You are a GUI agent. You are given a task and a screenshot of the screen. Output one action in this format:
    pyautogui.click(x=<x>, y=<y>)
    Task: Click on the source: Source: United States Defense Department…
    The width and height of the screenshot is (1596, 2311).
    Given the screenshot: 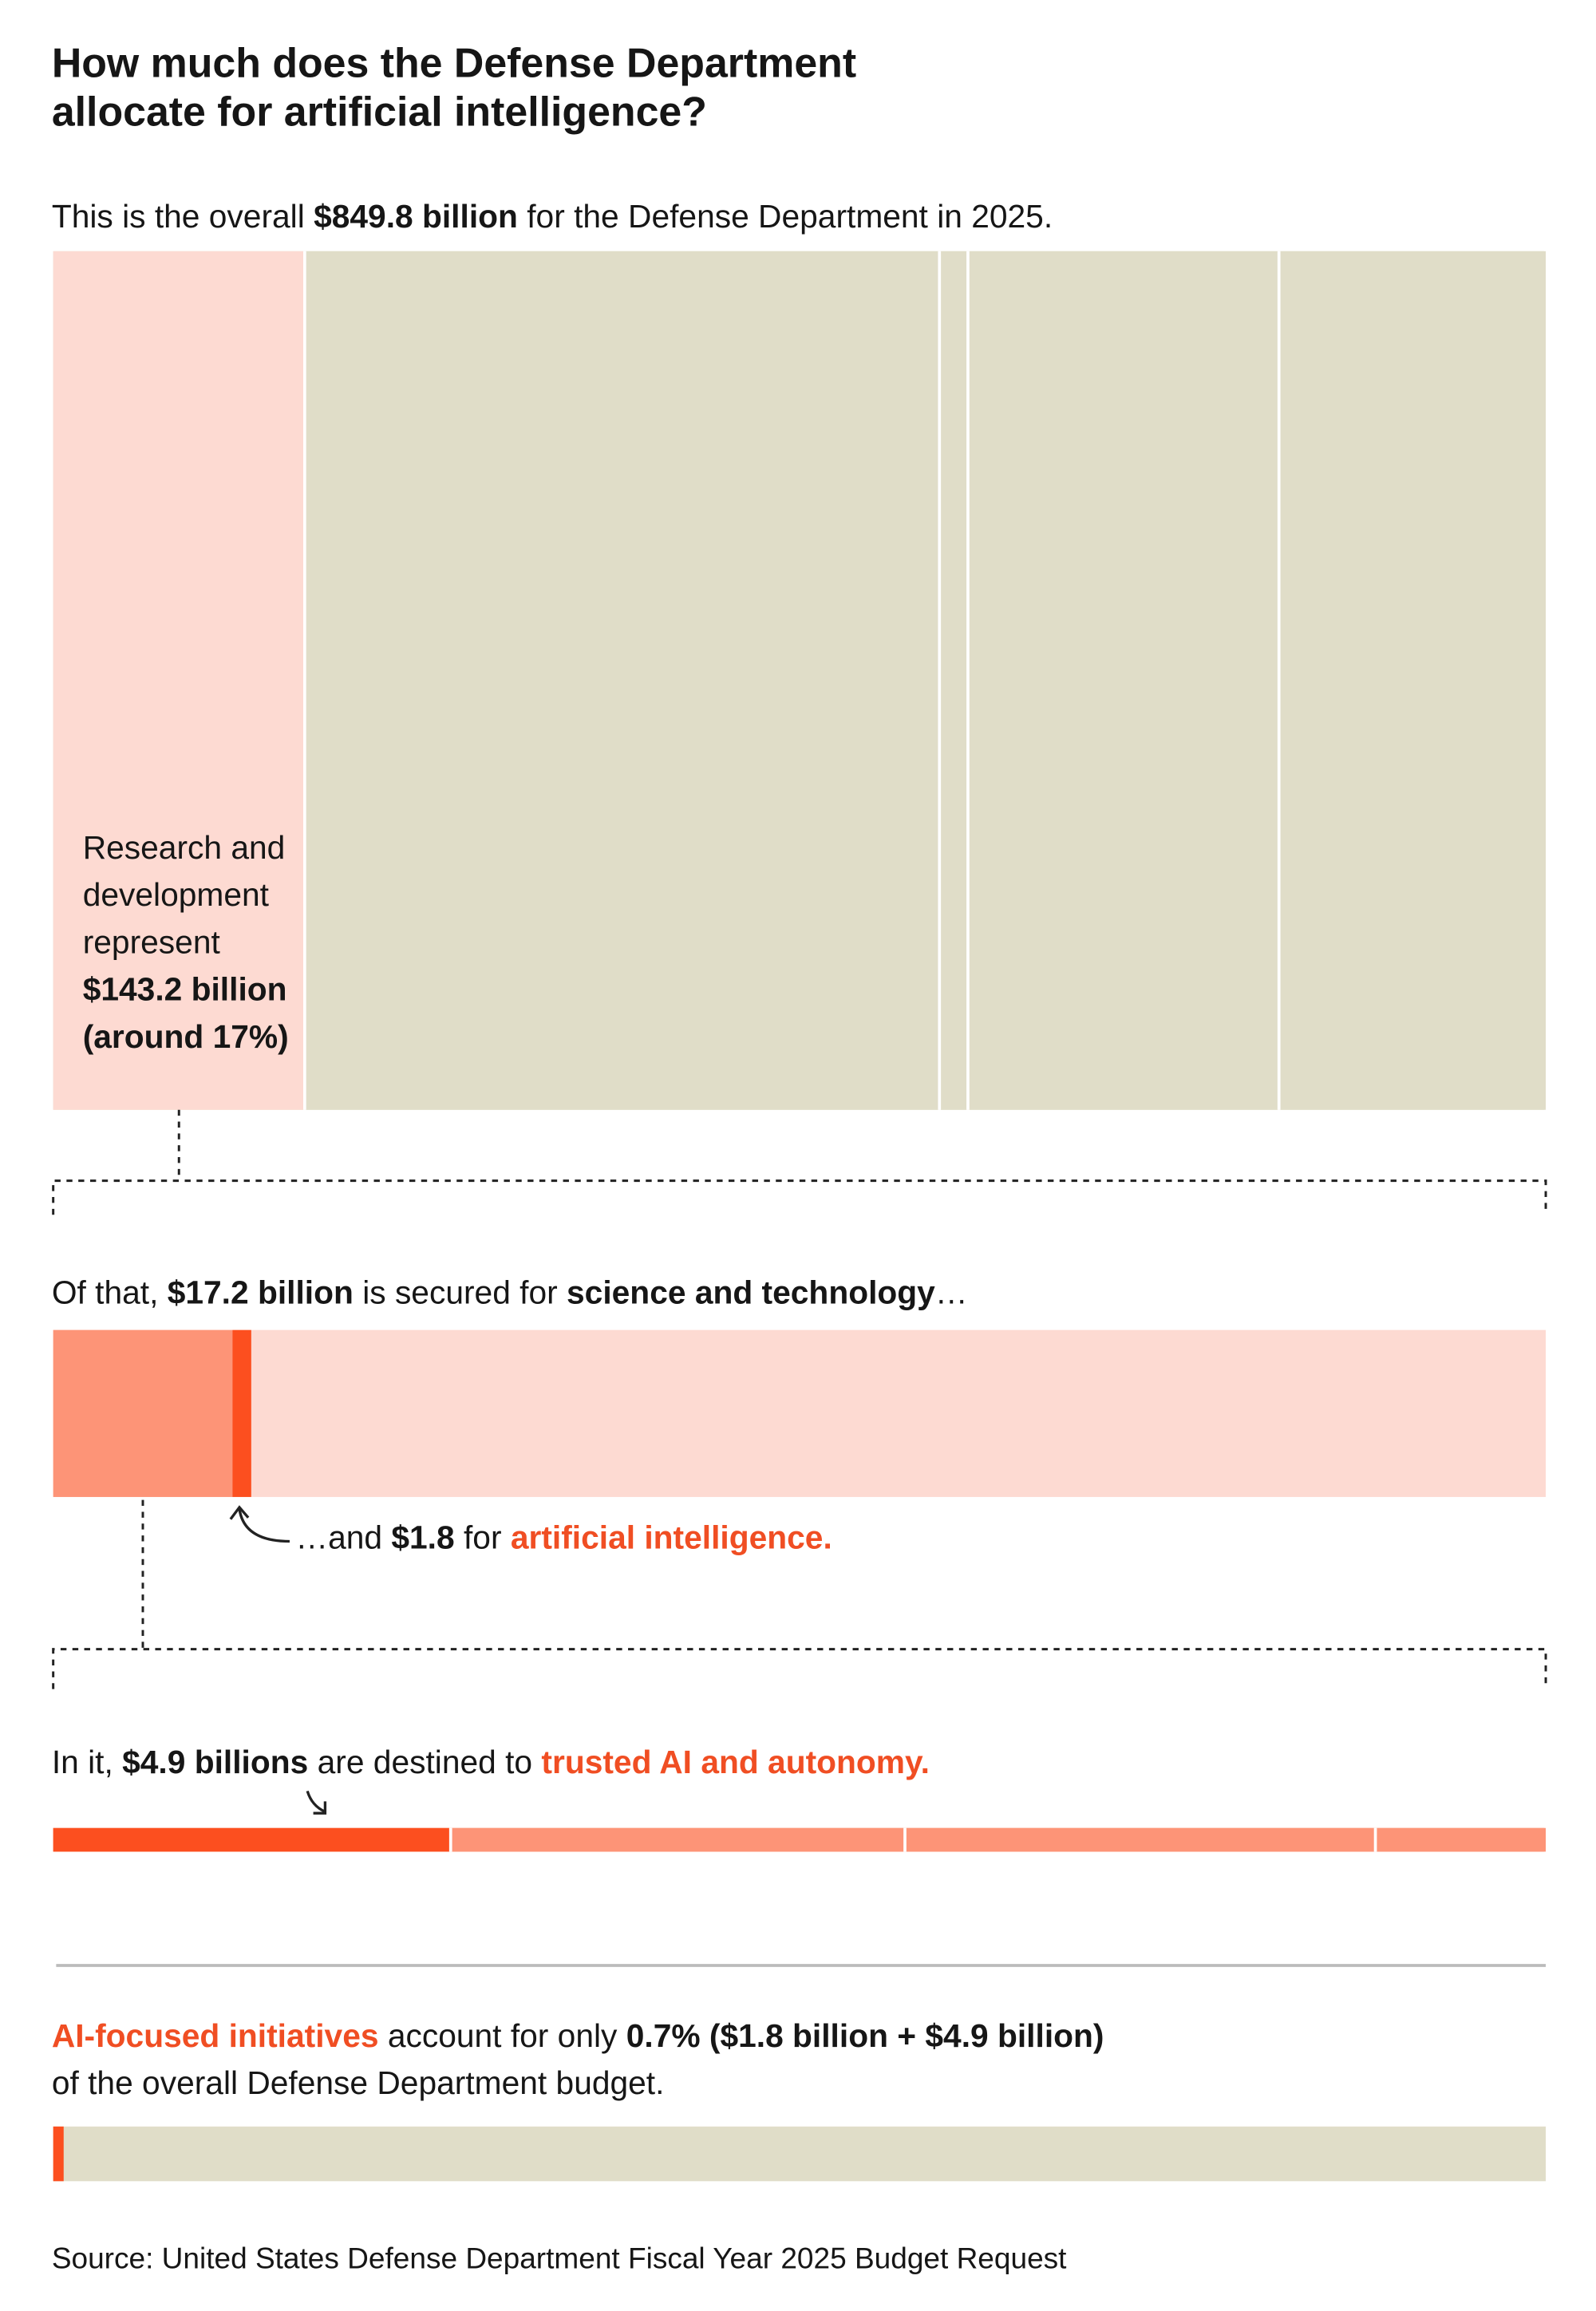 What is the action you would take?
    pyautogui.click(x=559, y=2259)
    